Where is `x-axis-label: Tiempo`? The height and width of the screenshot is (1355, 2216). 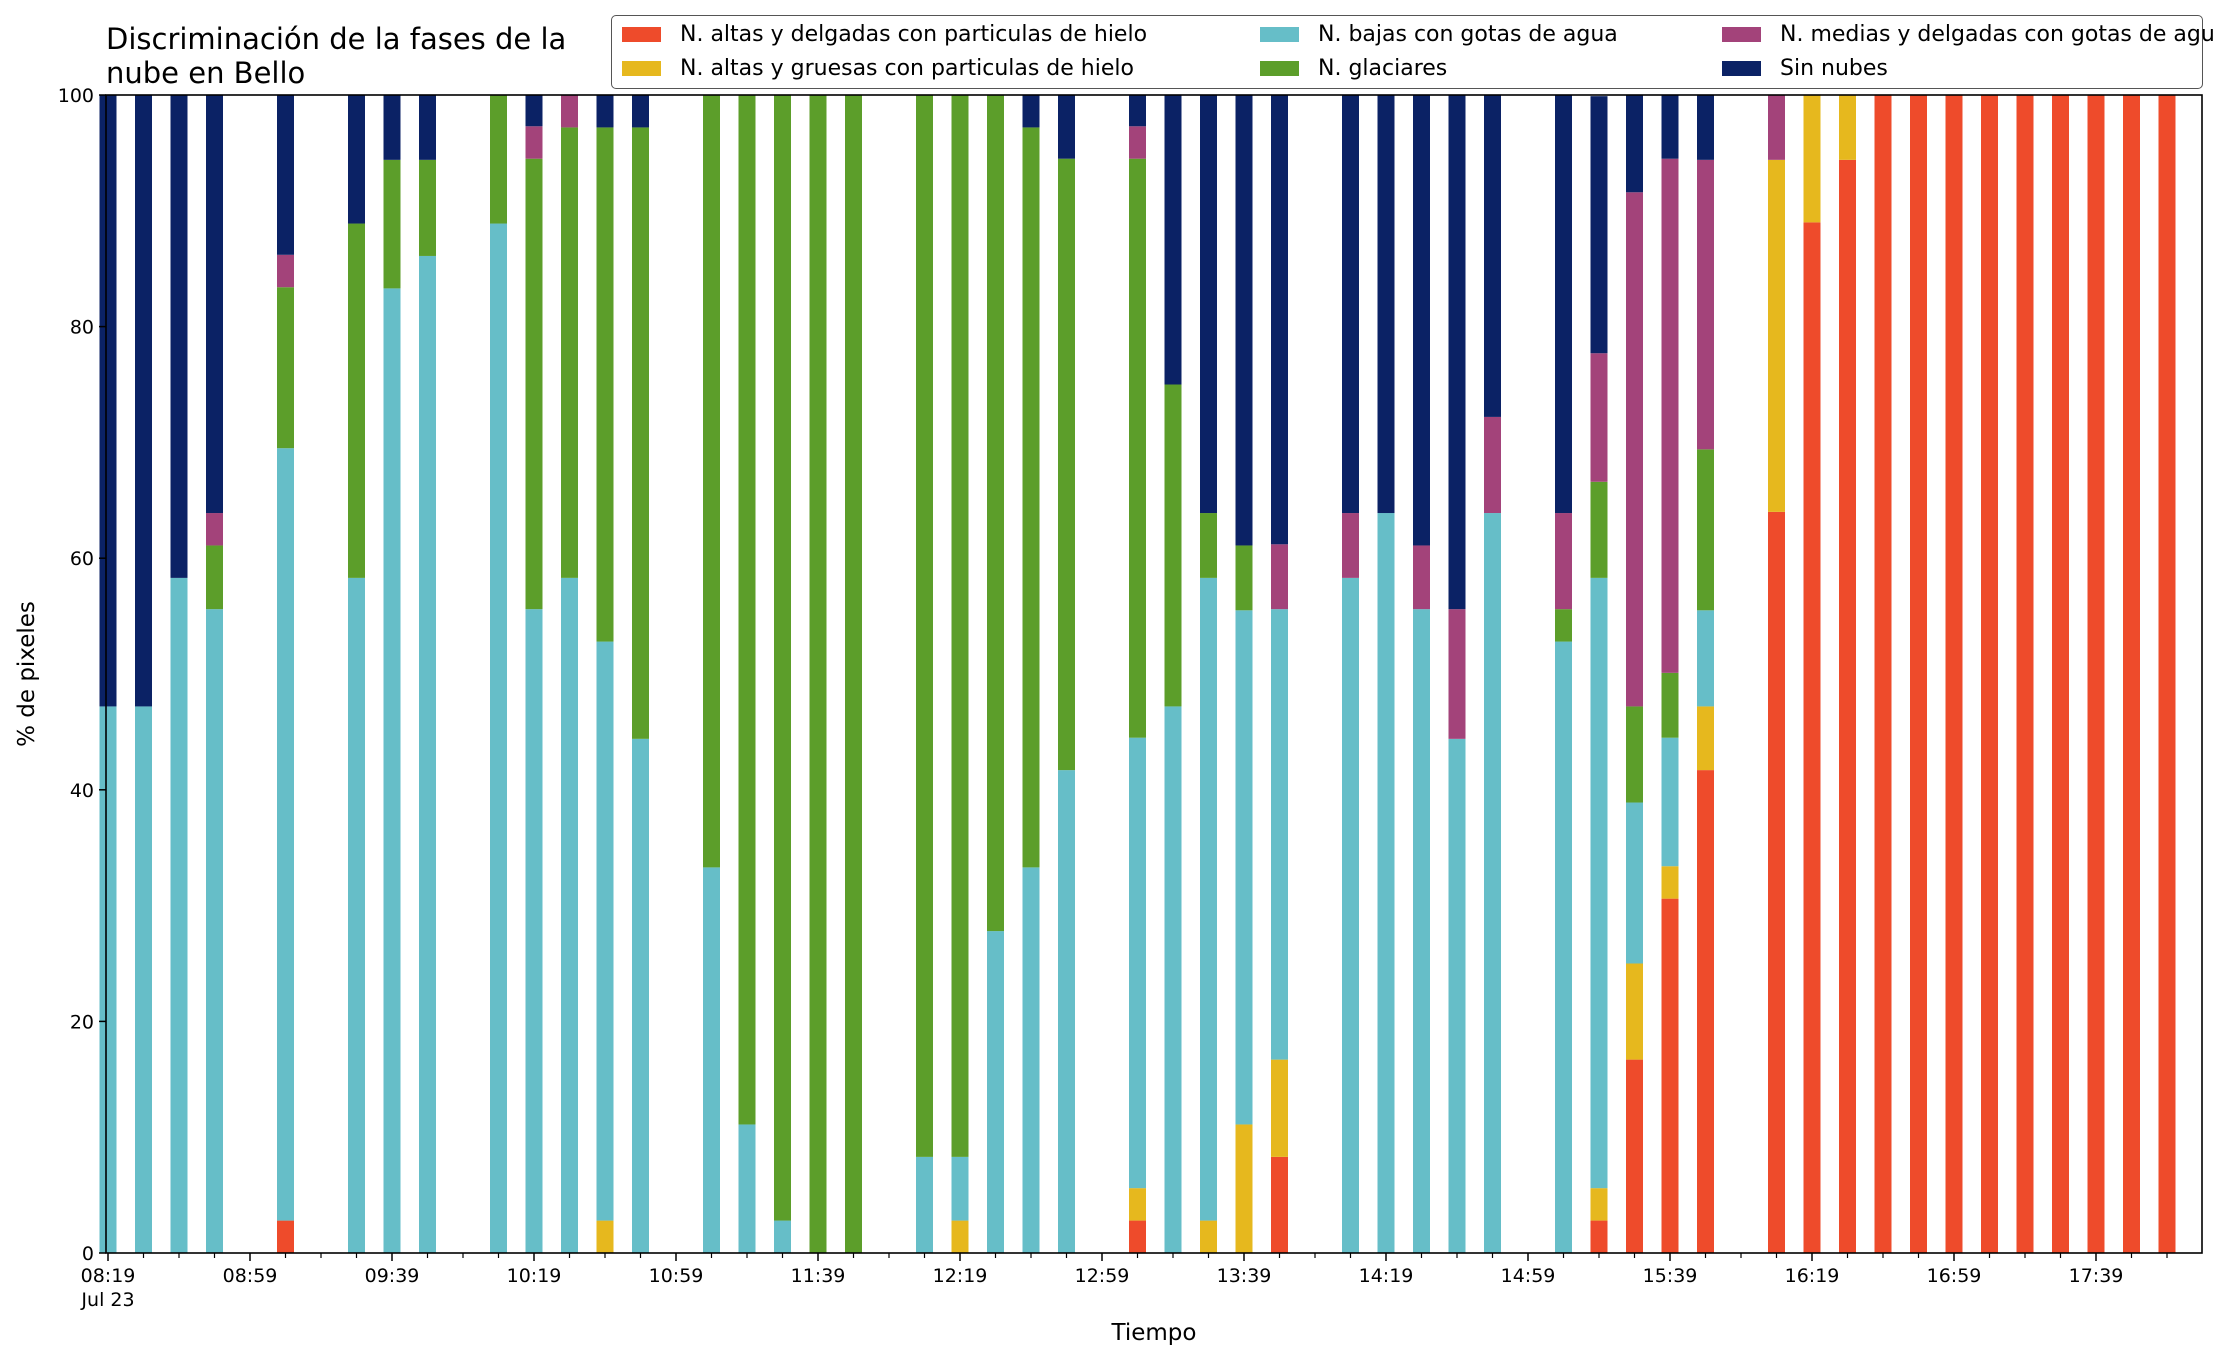 x-axis-label: Tiempo is located at coordinates (1154, 1333).